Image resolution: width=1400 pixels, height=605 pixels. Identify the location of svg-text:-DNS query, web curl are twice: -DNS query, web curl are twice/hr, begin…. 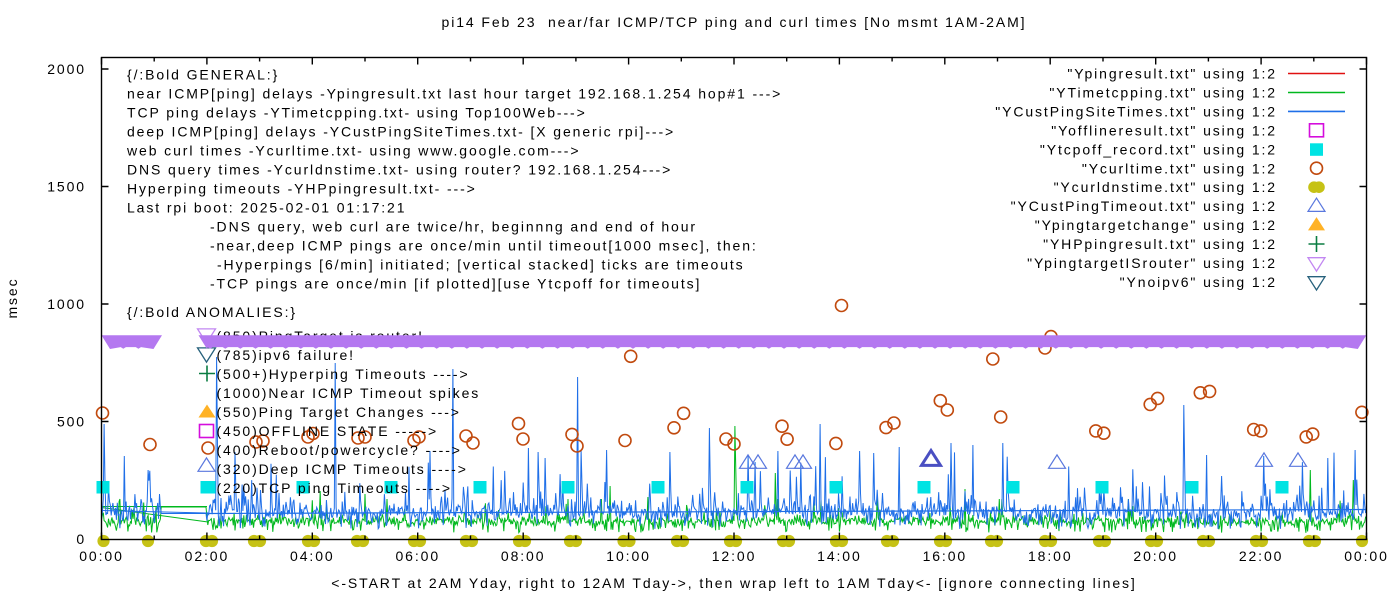
(453, 226).